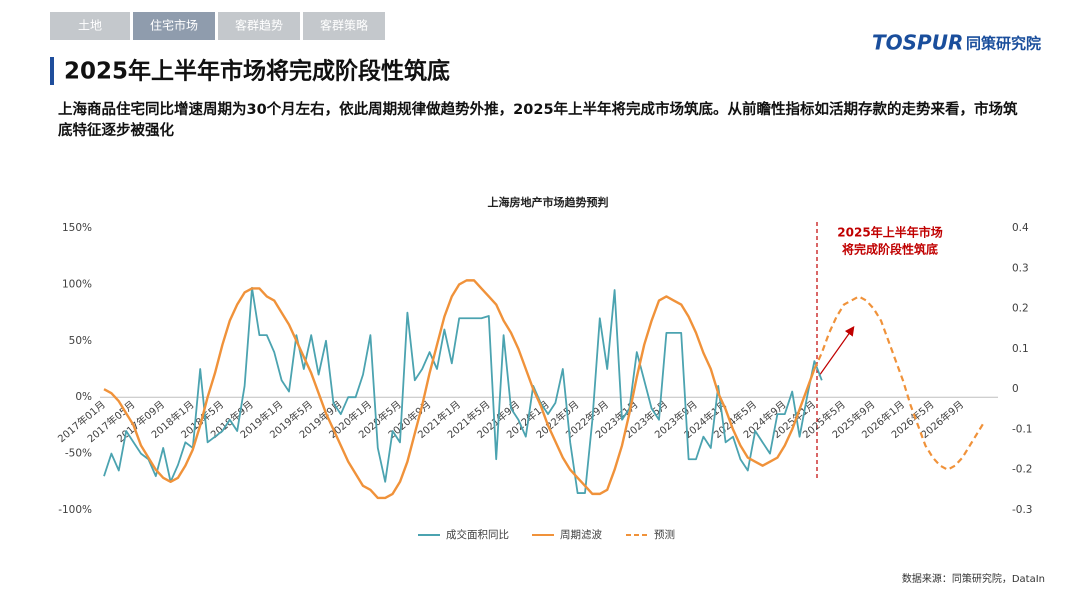 This screenshot has width=1080, height=608. Describe the element at coordinates (78, 454) in the screenshot. I see `y-tick-label: -50%` at that location.